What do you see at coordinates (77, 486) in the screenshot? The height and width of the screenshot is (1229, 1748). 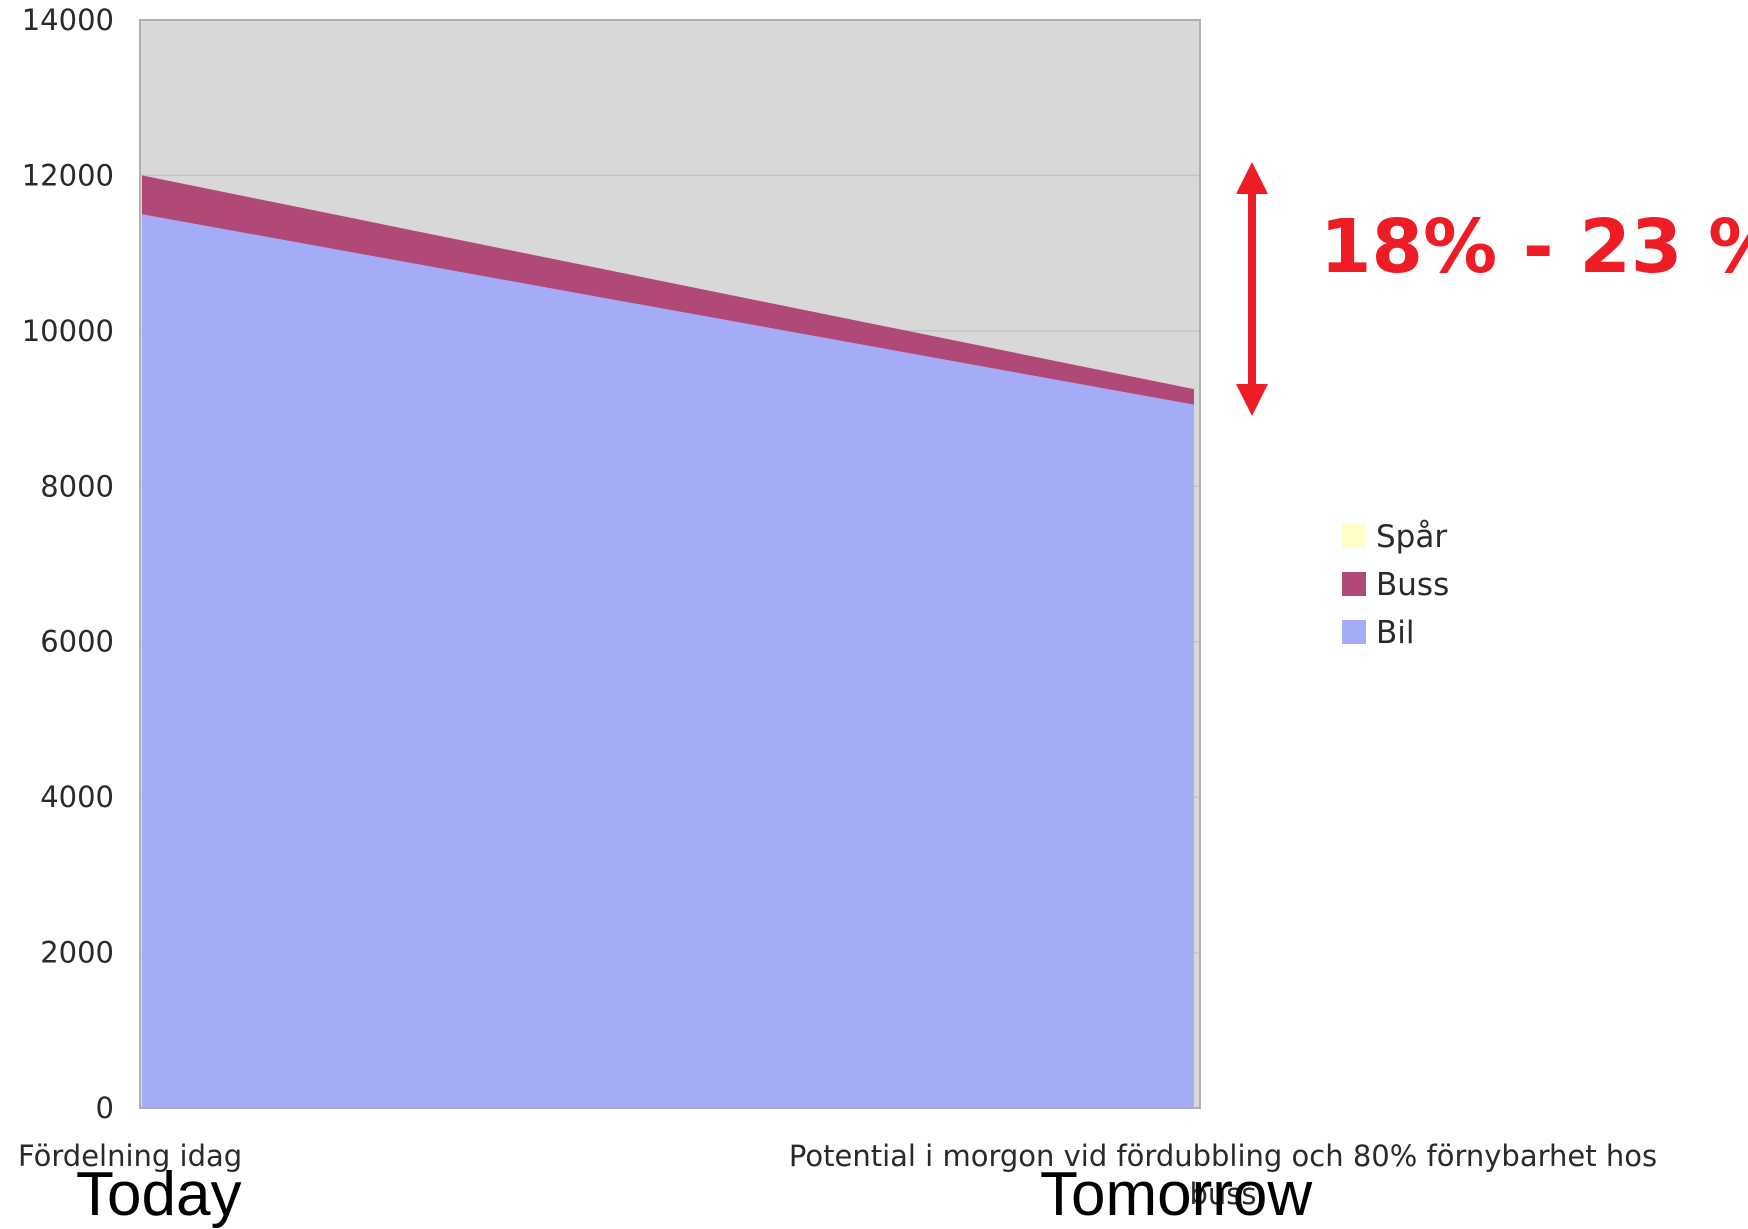 I see `y-tick-label: 8000` at bounding box center [77, 486].